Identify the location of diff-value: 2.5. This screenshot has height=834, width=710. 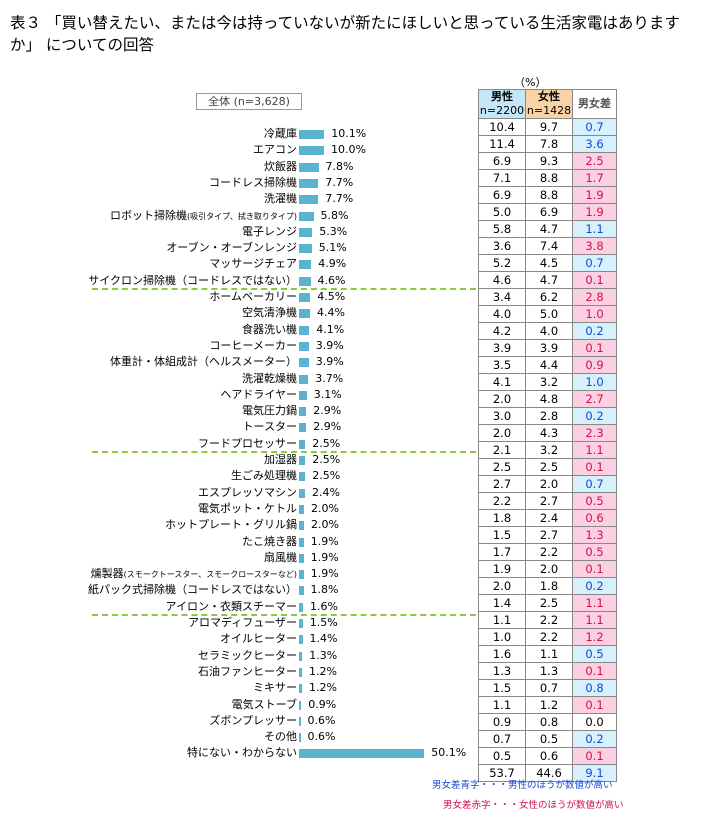
(594, 161).